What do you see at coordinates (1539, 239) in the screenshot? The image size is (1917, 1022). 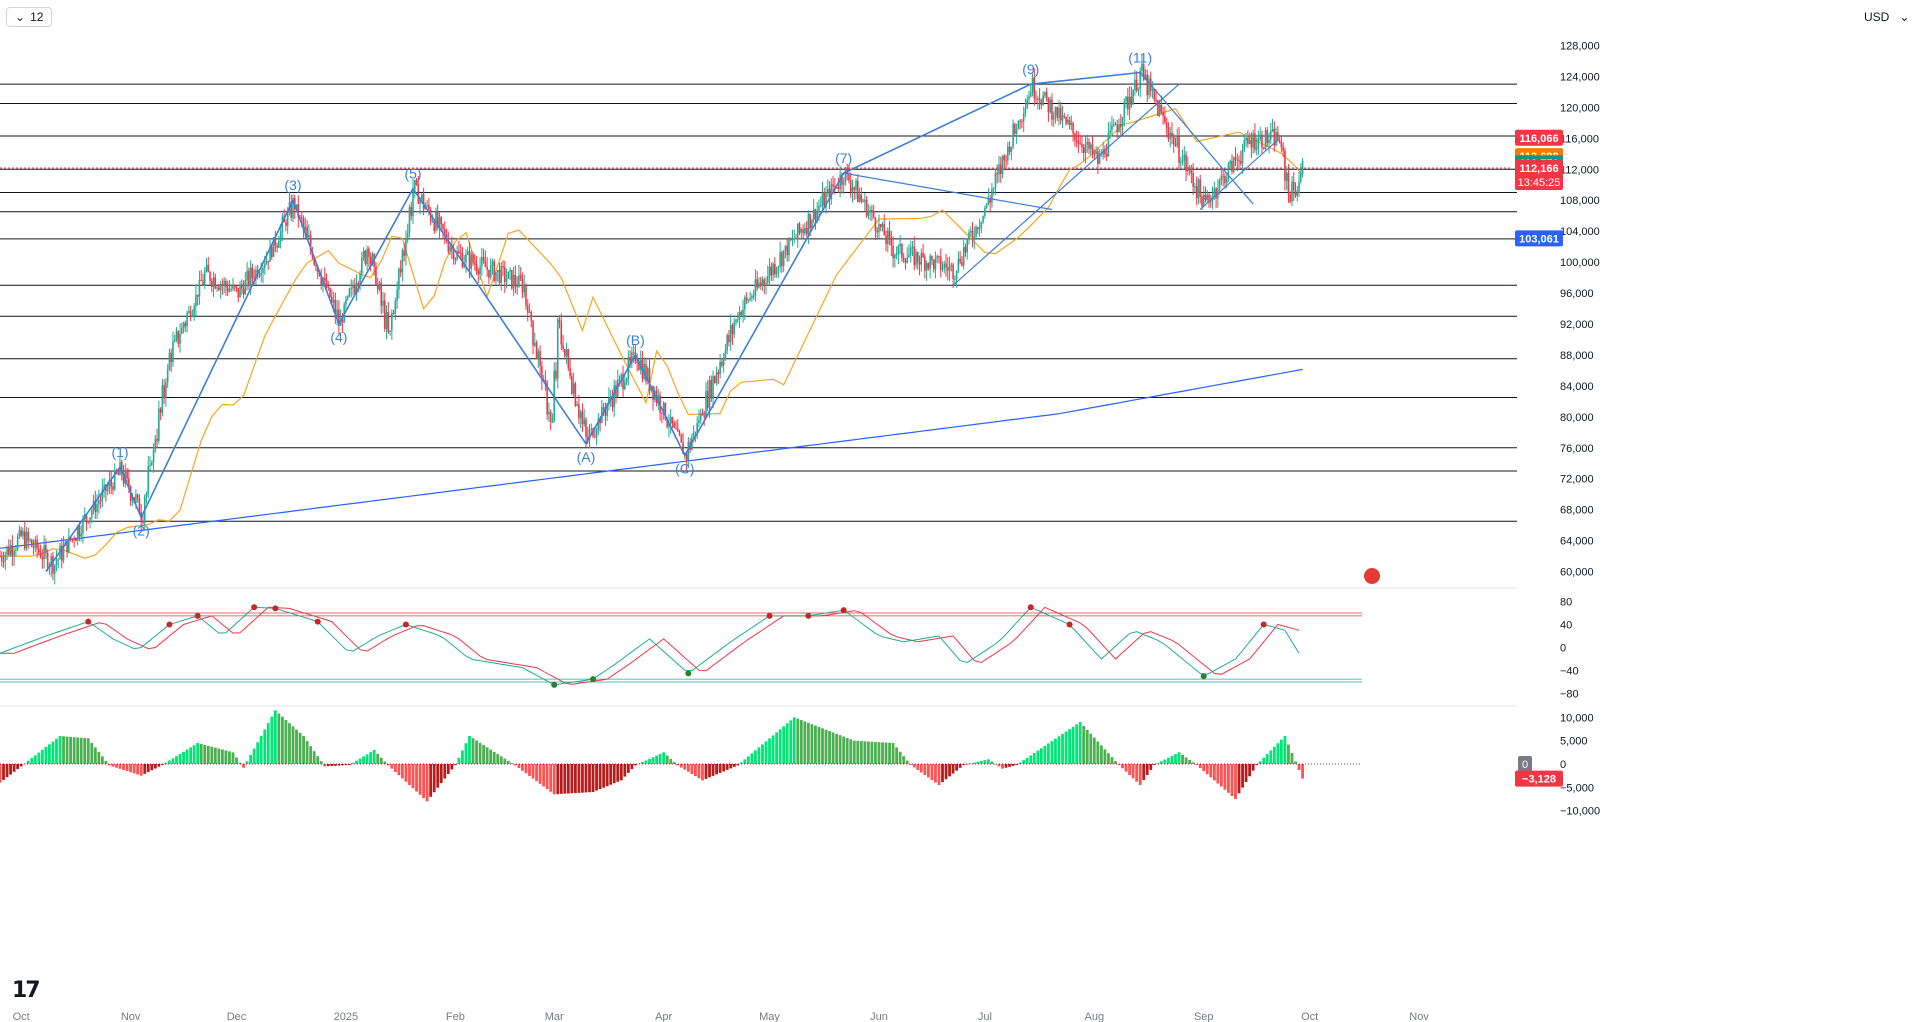 I see `price-label-value: 103,061` at bounding box center [1539, 239].